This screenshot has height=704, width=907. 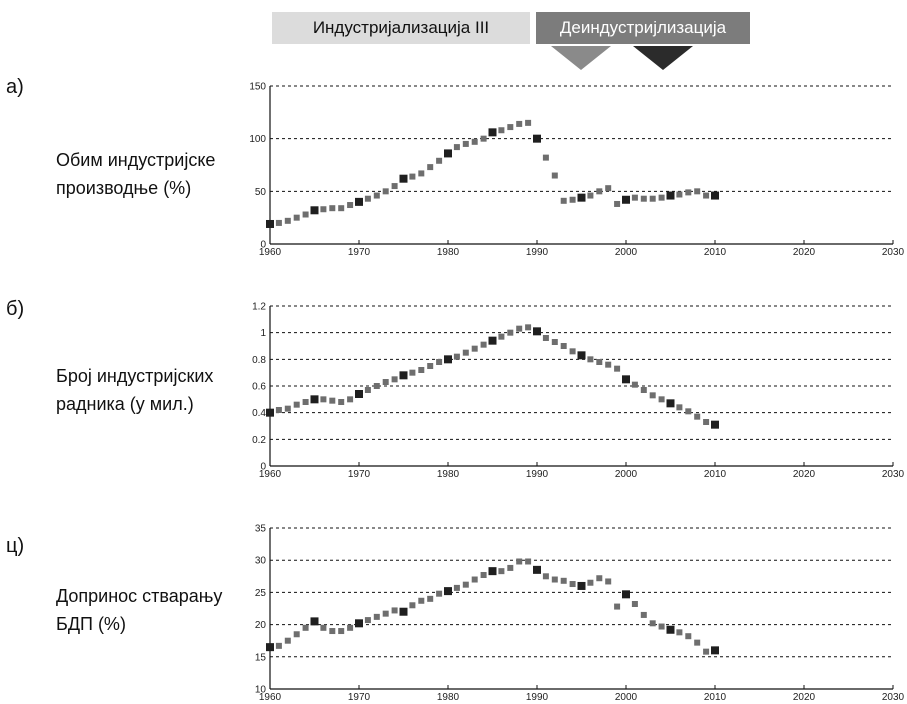 What do you see at coordinates (804, 697) in the screenshot?
I see `x-tick-label: 2020` at bounding box center [804, 697].